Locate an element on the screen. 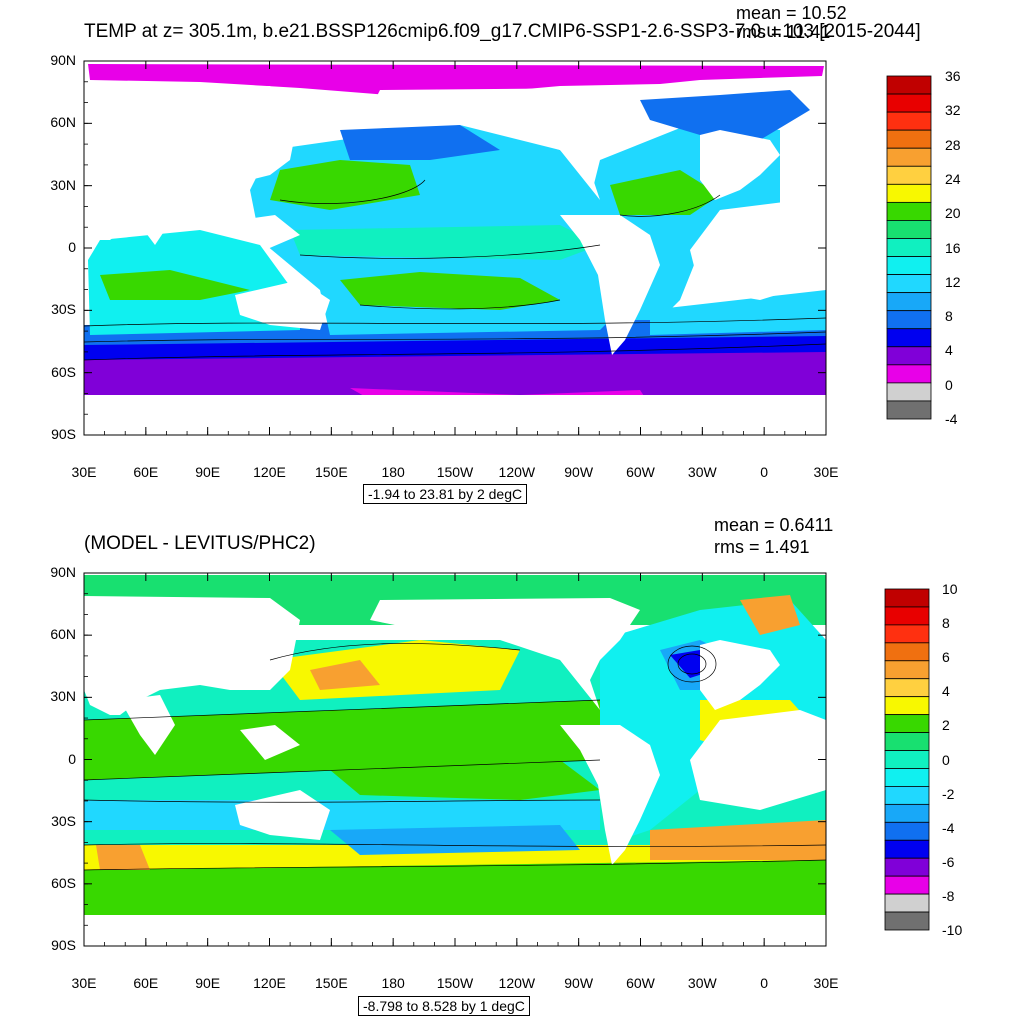 The image size is (1024, 1024). colorbar-label: -2 is located at coordinates (948, 793).